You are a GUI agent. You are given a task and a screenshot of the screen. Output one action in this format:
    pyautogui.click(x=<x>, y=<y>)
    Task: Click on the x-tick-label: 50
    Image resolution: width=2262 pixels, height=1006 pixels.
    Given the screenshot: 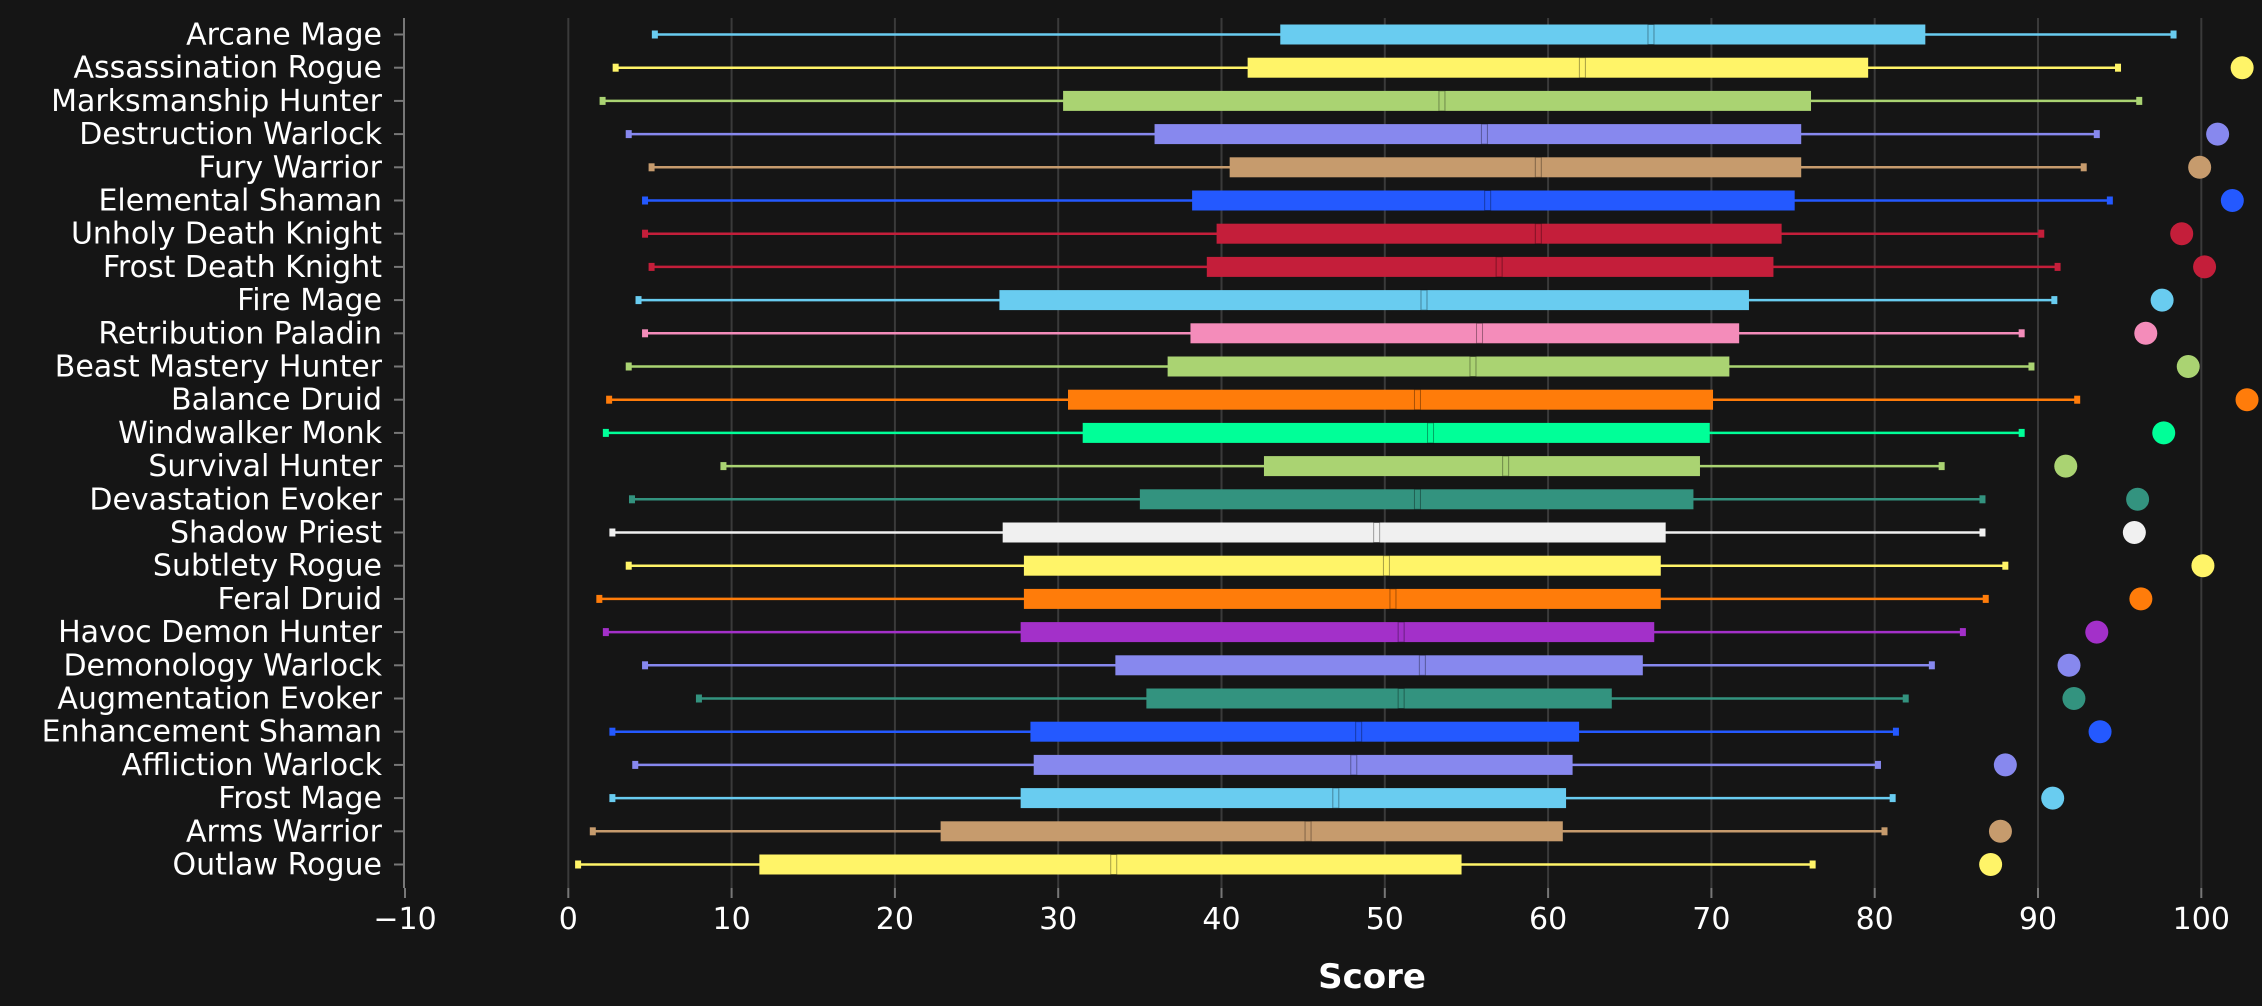 What is the action you would take?
    pyautogui.click(x=1385, y=919)
    